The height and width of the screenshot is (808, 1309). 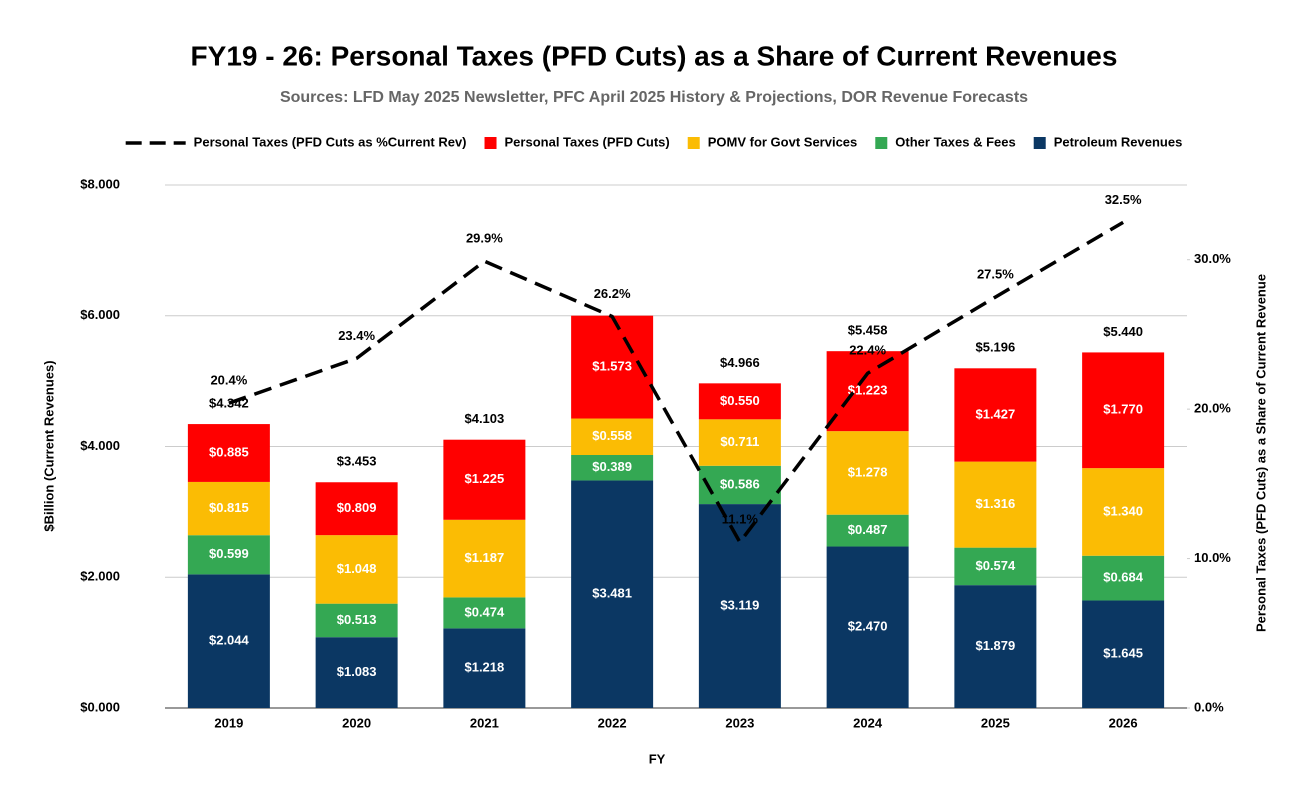 I want to click on bar-value-label: $1.879, so click(x=995, y=645).